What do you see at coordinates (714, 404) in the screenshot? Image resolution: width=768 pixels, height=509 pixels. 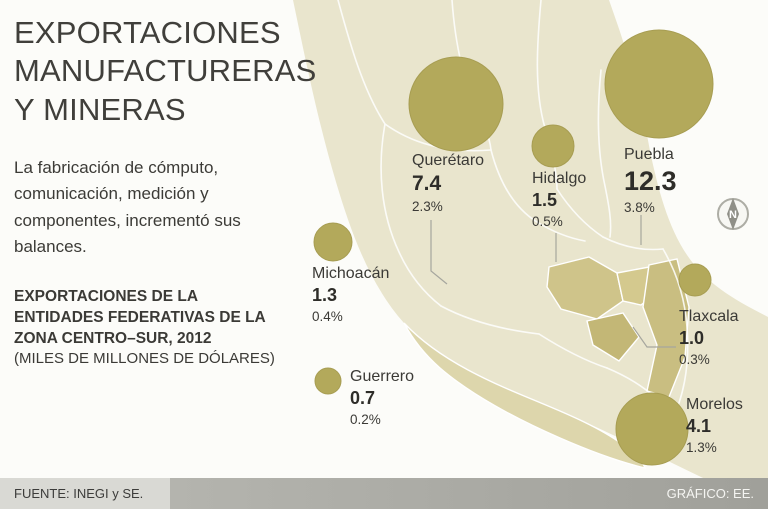 I see `state-name: Morelos` at bounding box center [714, 404].